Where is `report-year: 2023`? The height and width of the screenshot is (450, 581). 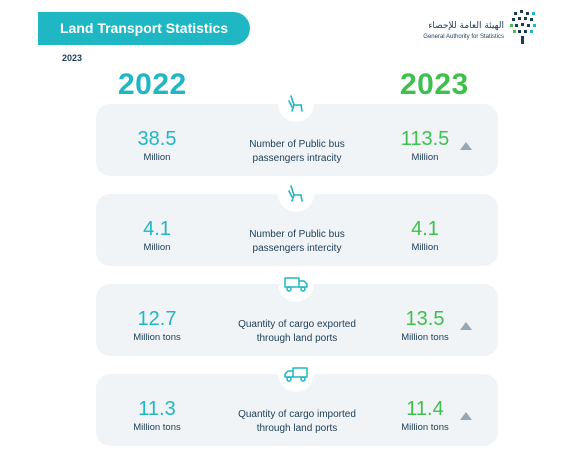
report-year: 2023 is located at coordinates (72, 58).